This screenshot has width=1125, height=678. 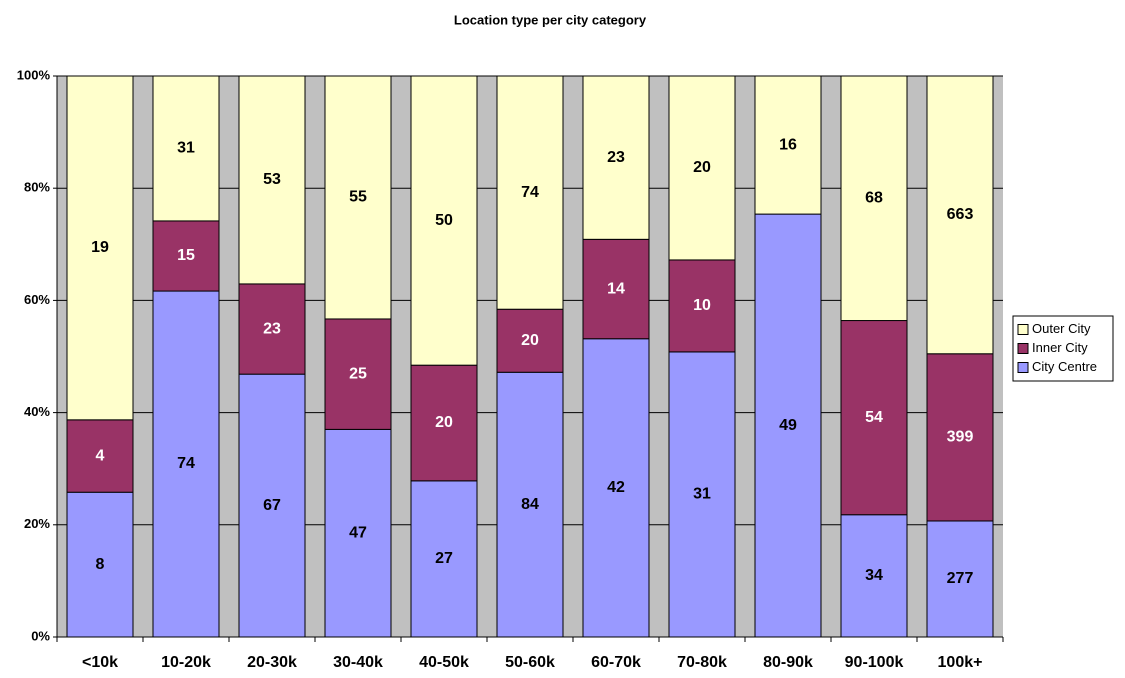 I want to click on data-label: 34, so click(x=874, y=575).